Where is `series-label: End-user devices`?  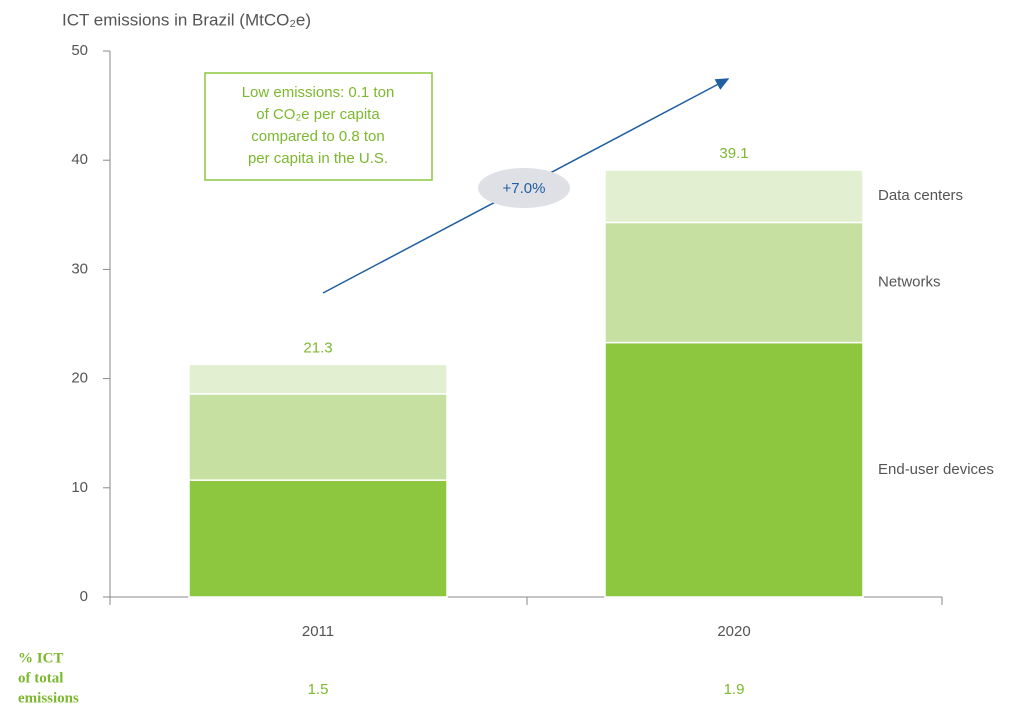
series-label: End-user devices is located at coordinates (936, 469).